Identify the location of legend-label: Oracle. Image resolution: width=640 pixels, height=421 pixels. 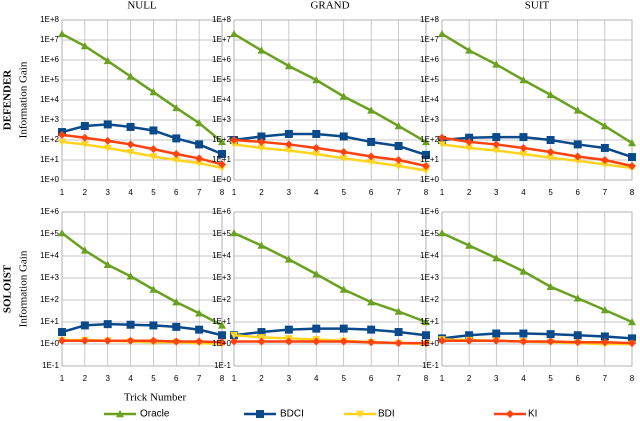
(155, 414).